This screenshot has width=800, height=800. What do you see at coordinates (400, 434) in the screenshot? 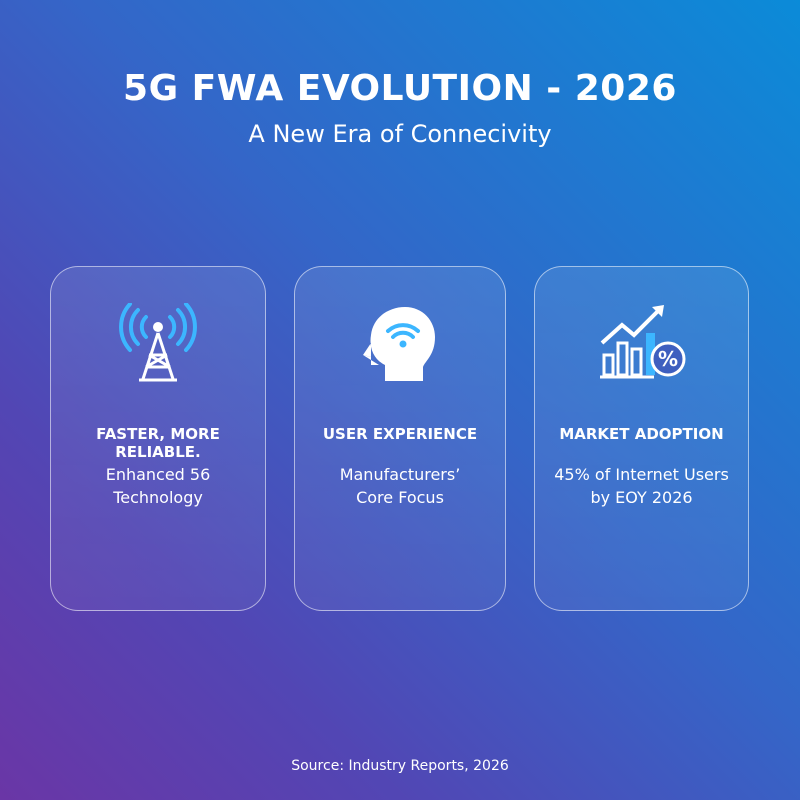
I see `card-heading: USER EXPERIENCE` at bounding box center [400, 434].